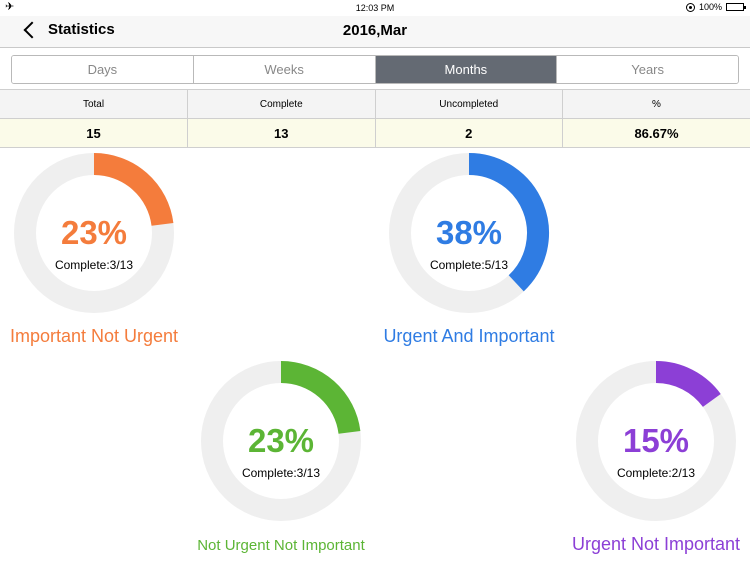  I want to click on page-title: 2016,Mar, so click(375, 30).